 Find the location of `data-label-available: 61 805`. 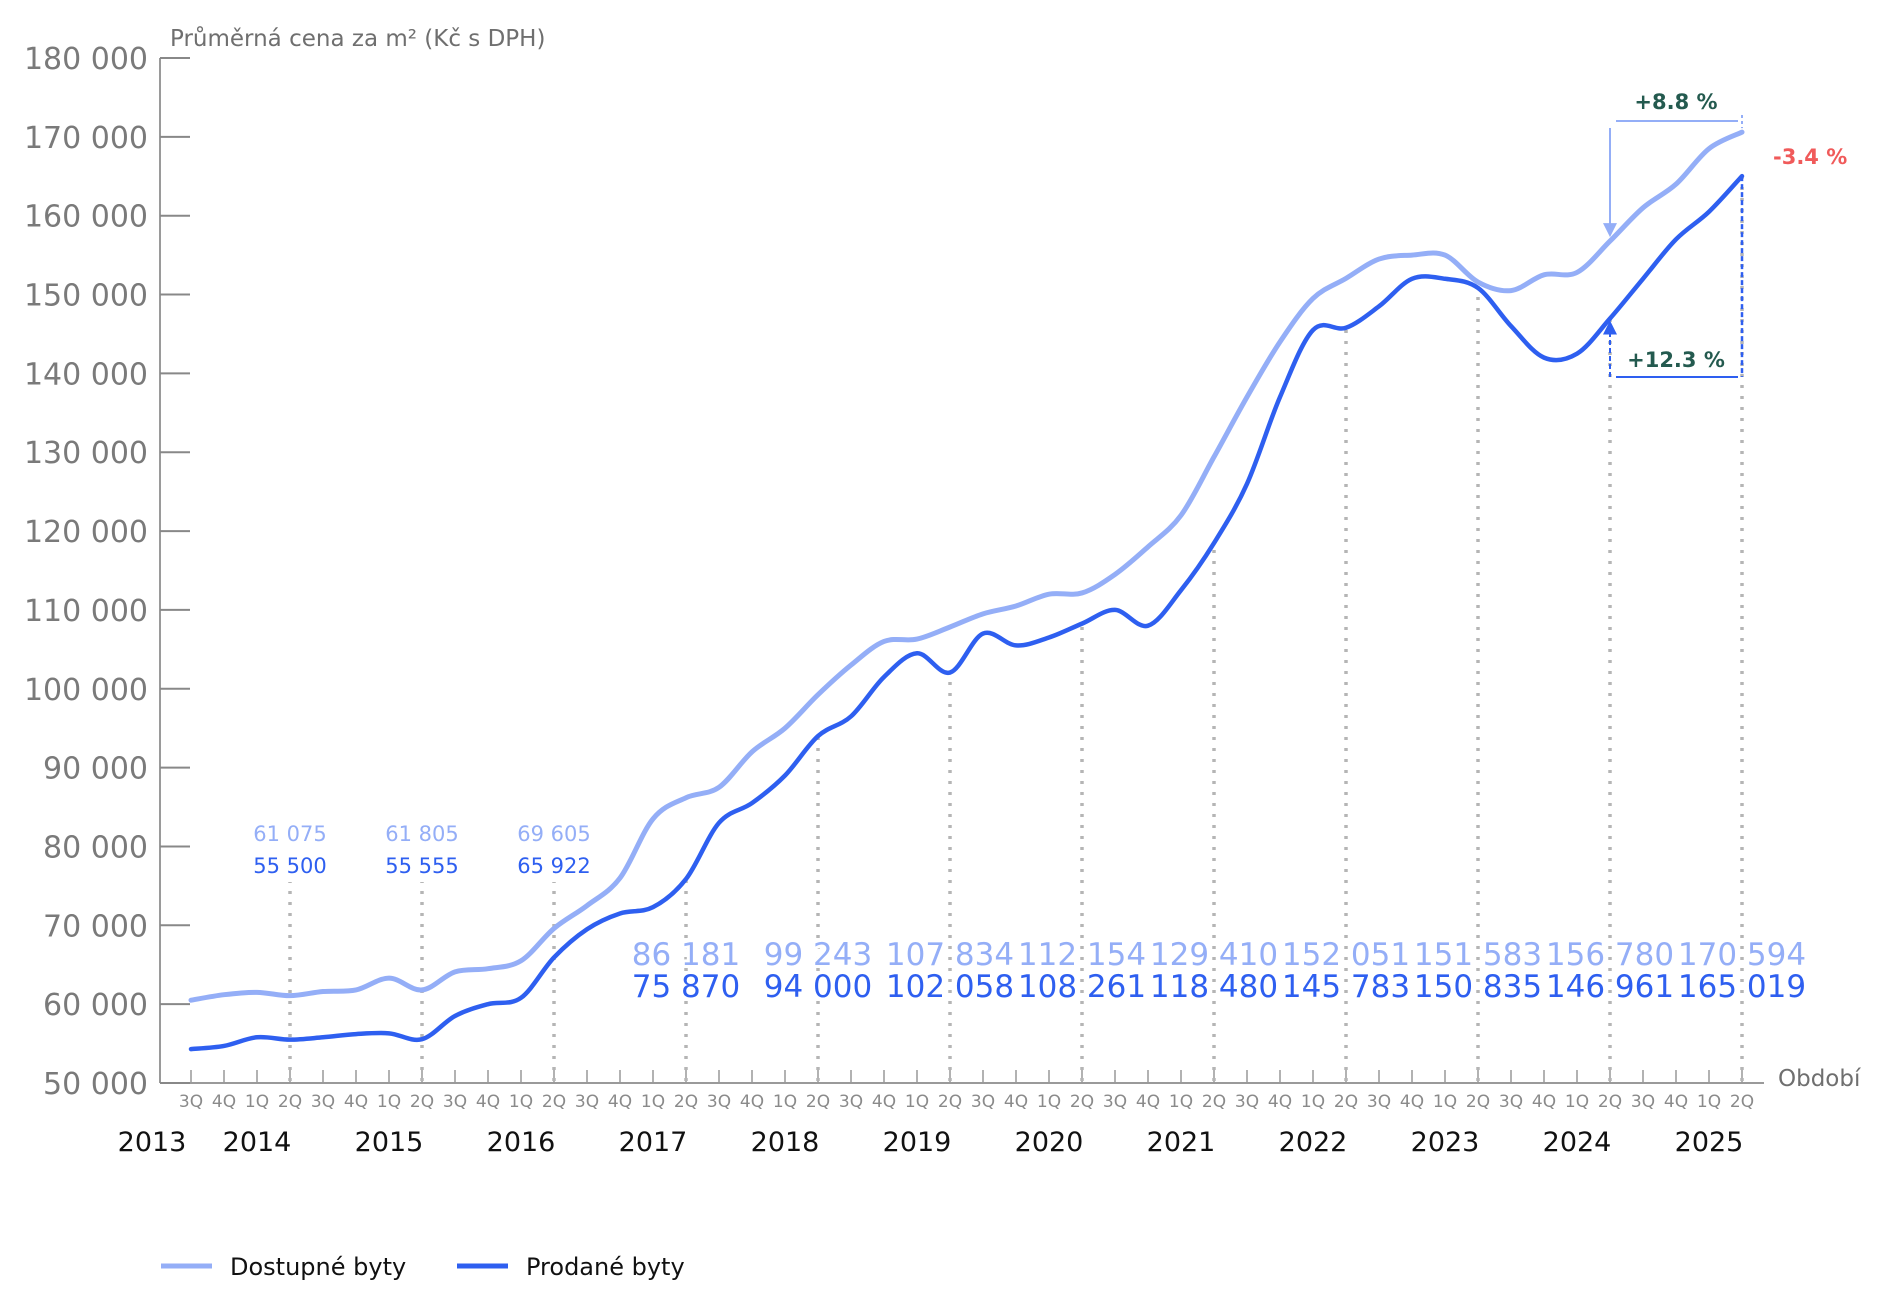

data-label-available: 61 805 is located at coordinates (421, 834).